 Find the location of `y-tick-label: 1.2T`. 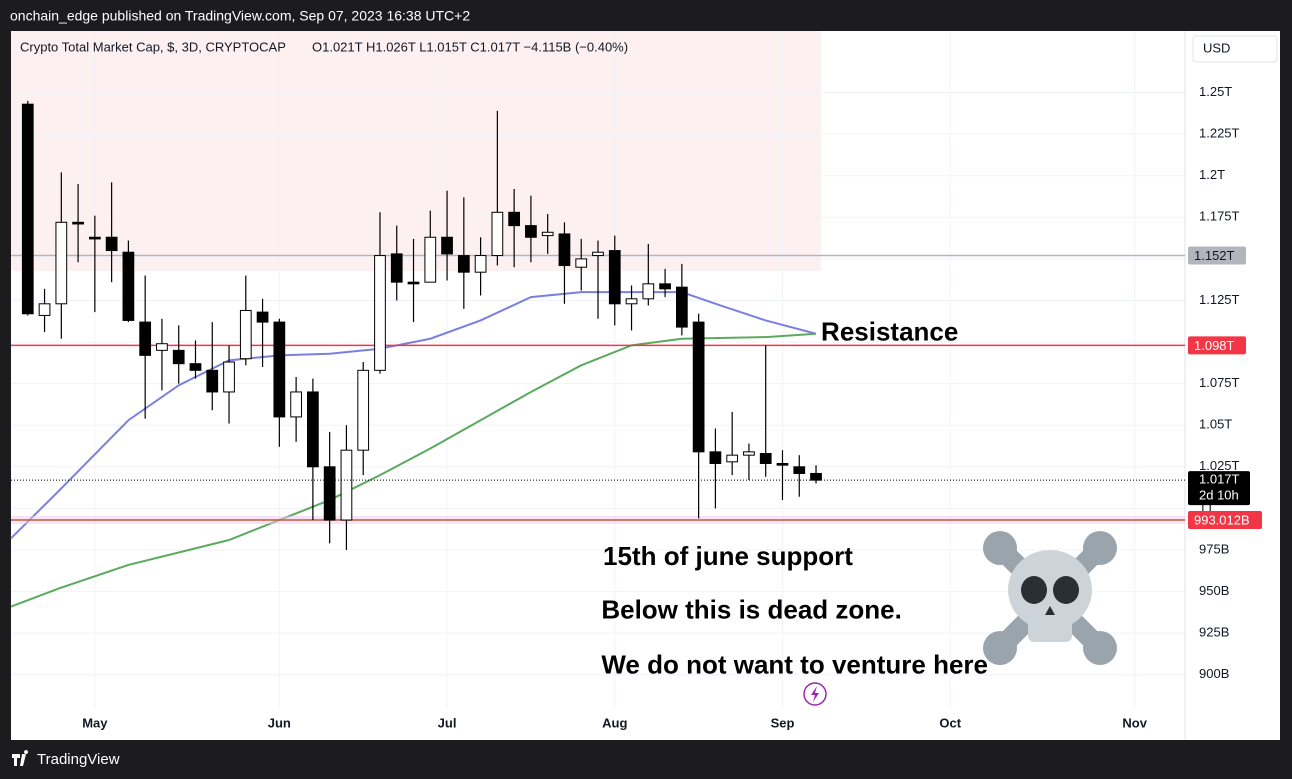

y-tick-label: 1.2T is located at coordinates (1212, 174).